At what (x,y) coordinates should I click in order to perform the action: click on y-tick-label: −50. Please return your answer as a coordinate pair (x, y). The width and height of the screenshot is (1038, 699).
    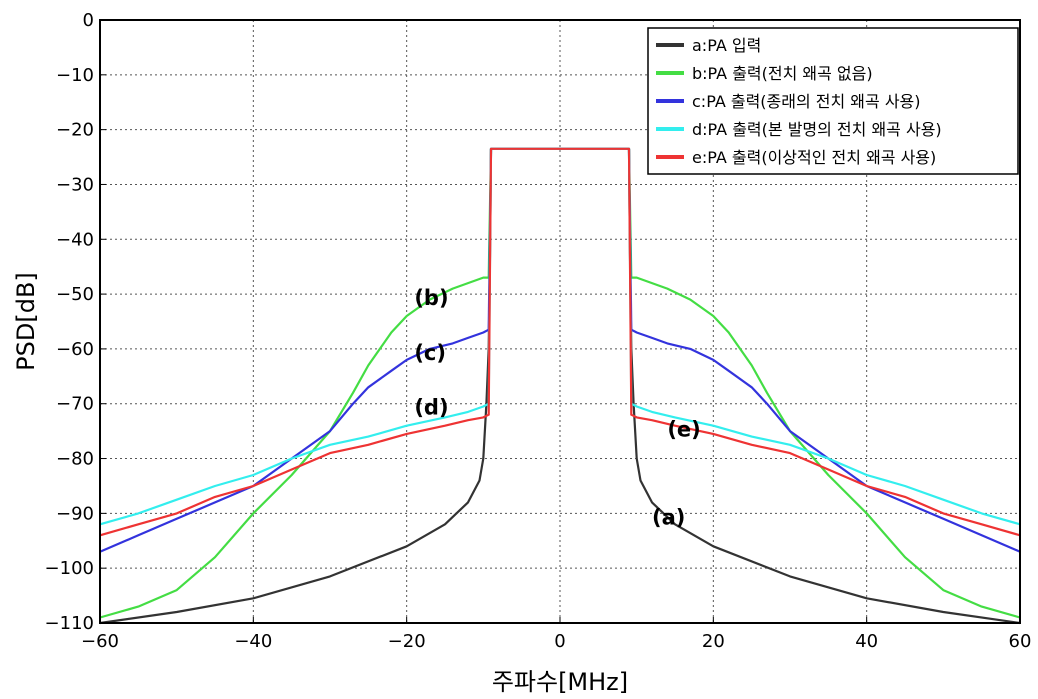
    Looking at the image, I should click on (75, 294).